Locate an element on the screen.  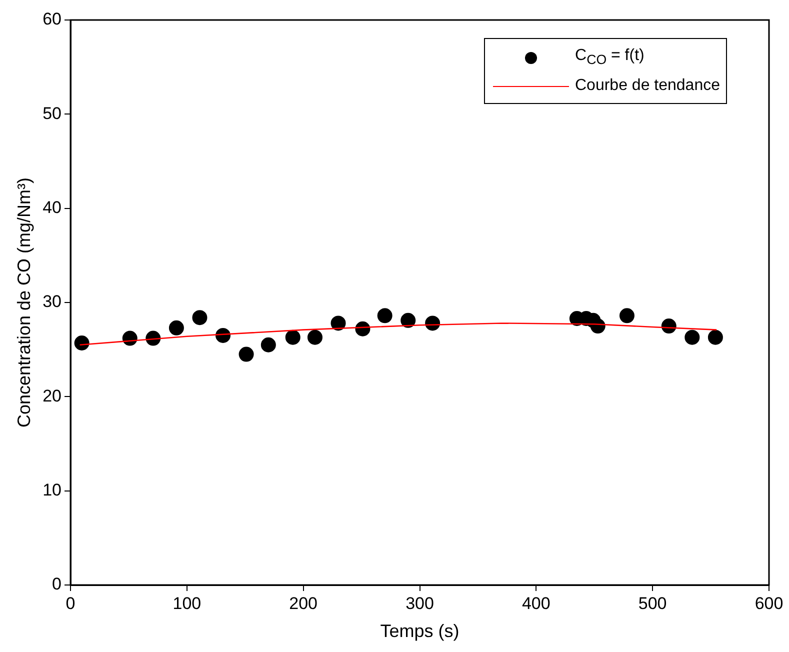
y-tick-label: 50 is located at coordinates (52, 113).